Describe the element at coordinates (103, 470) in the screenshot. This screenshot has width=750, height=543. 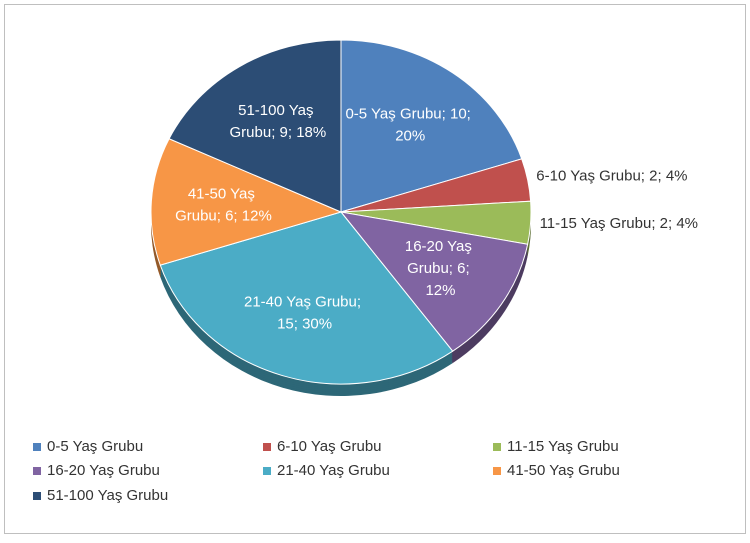
I see `legend-label: 16-20 Yaş Grubu` at that location.